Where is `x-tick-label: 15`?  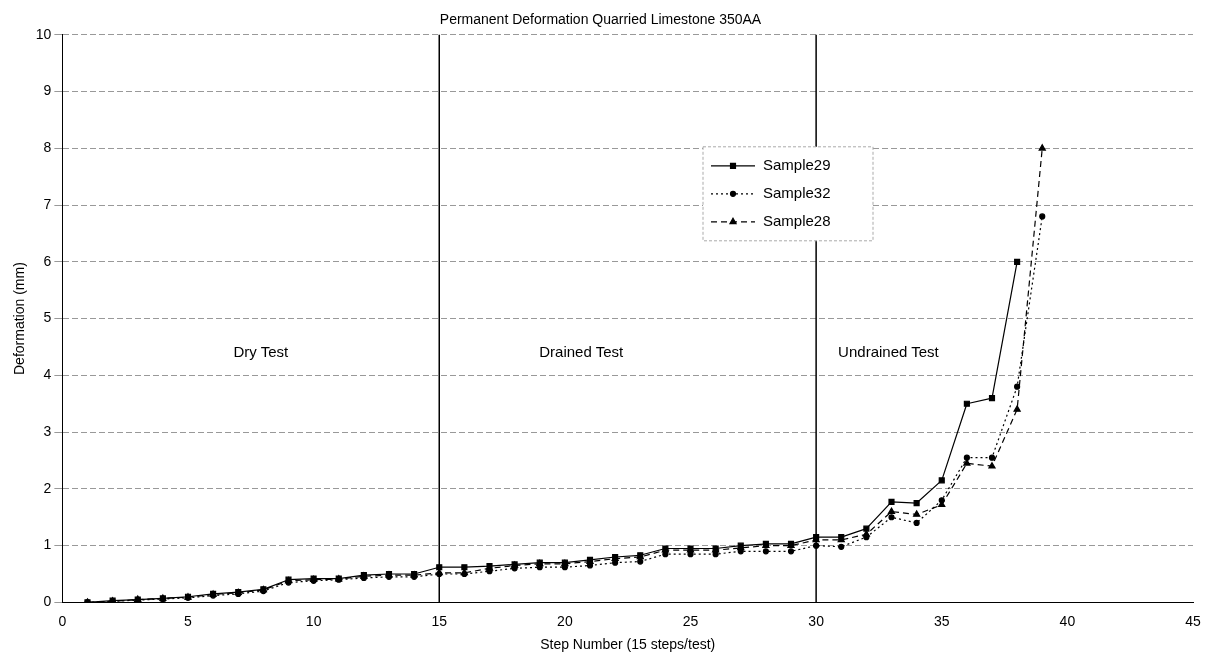 x-tick-label: 15 is located at coordinates (439, 620).